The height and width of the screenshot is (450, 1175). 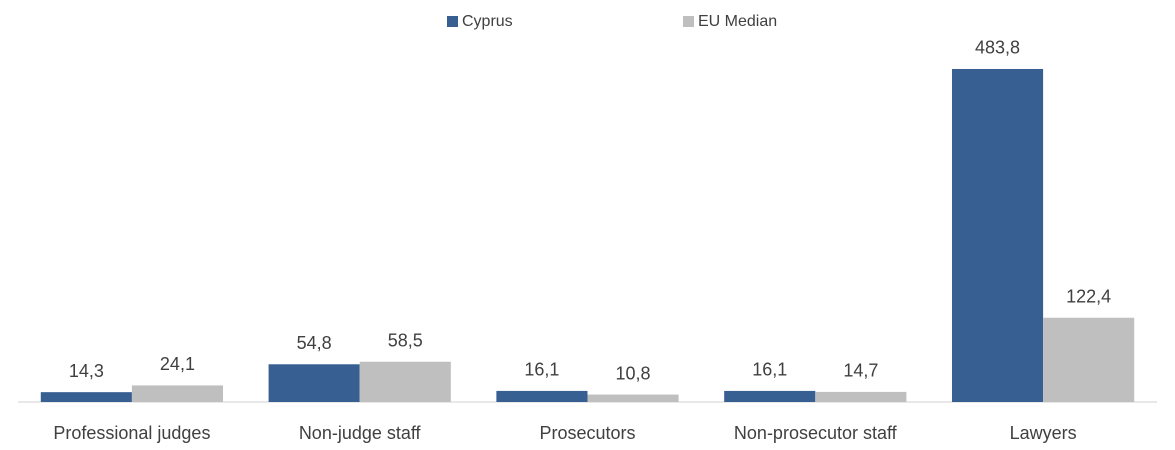 What do you see at coordinates (405, 340) in the screenshot?
I see `value-label: 58,5` at bounding box center [405, 340].